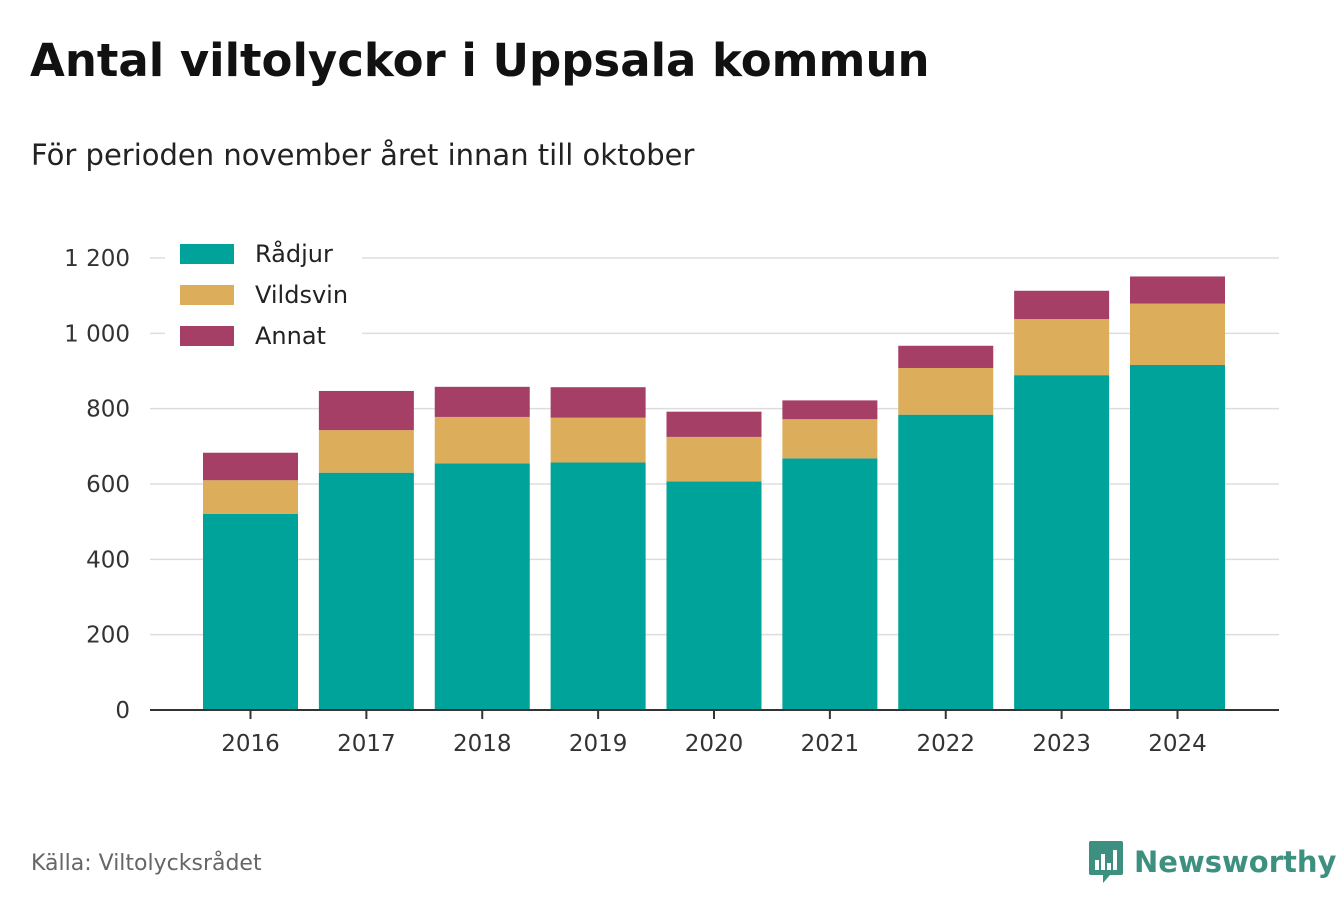 The image size is (1340, 913). Describe the element at coordinates (97, 334) in the screenshot. I see `y-tick-label: 1 000` at that location.